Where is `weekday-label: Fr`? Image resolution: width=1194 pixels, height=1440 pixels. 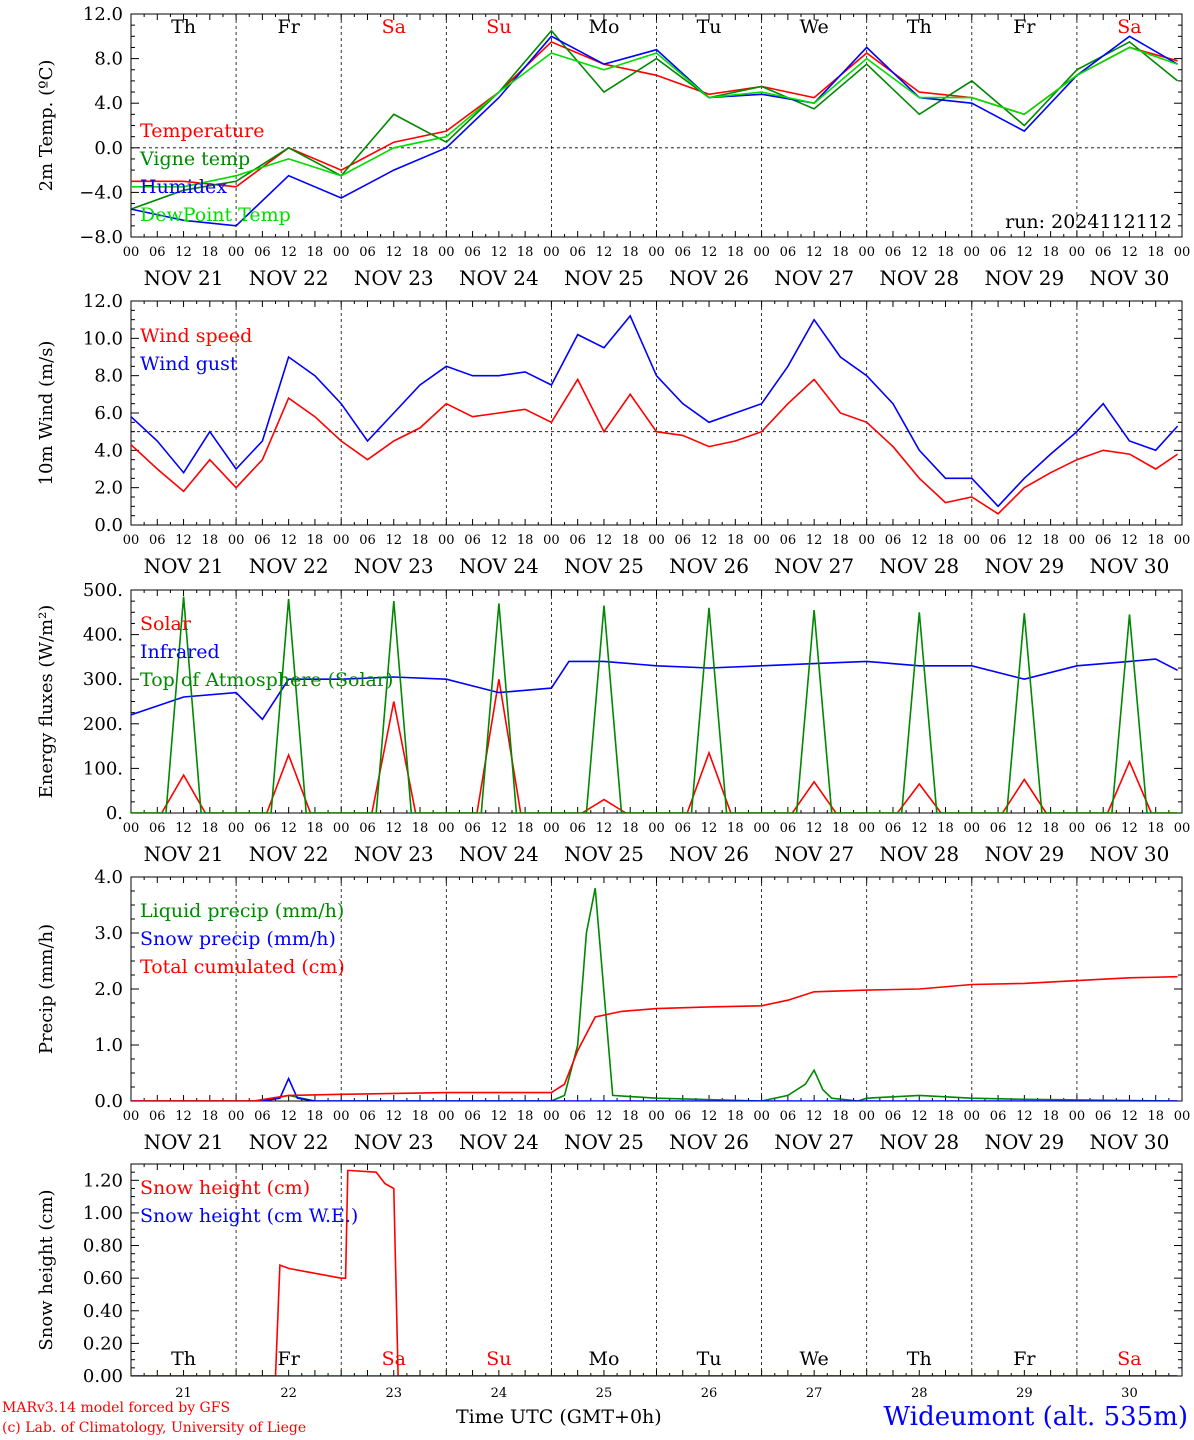 weekday-label: Fr is located at coordinates (1024, 1359).